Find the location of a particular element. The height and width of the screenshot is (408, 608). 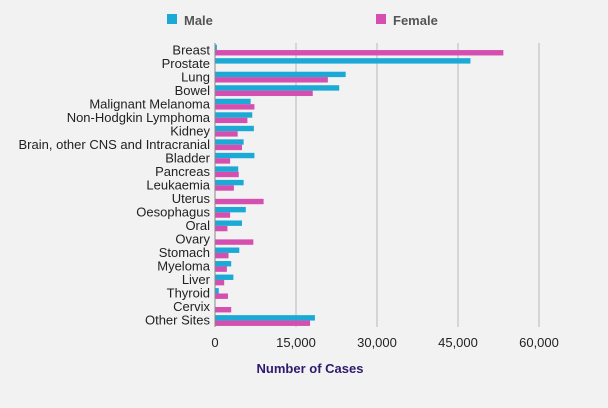

x-tick-label: 0 is located at coordinates (214, 342).